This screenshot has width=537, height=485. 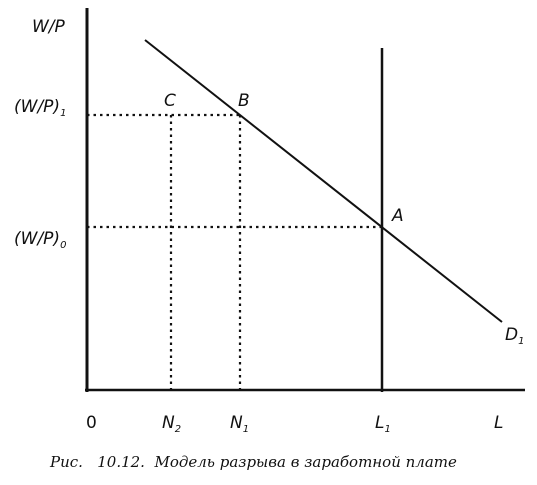 What do you see at coordinates (91, 423) in the screenshot?
I see `origin-label: 0` at bounding box center [91, 423].